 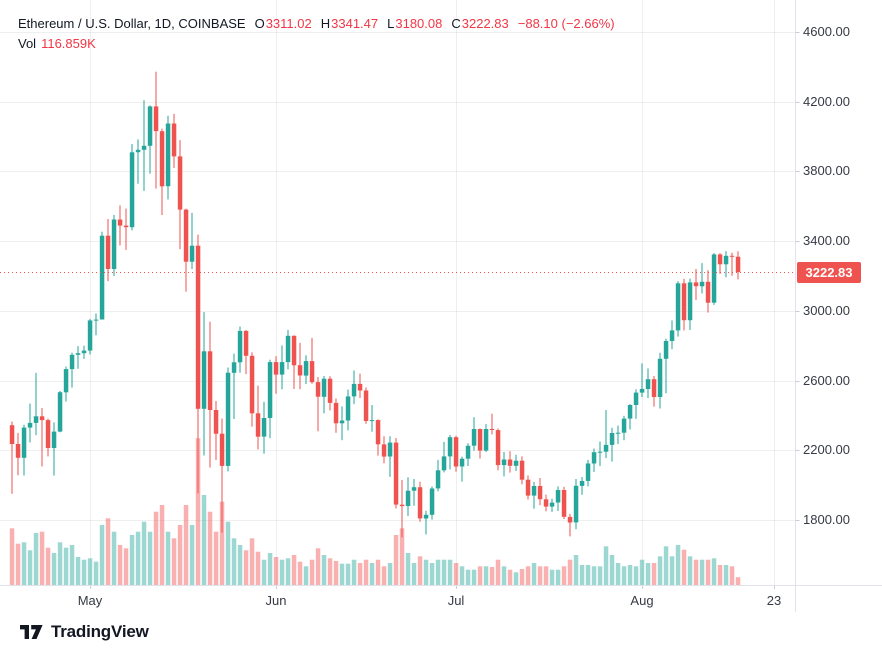 I want to click on brand-name: TradingView, so click(x=100, y=631).